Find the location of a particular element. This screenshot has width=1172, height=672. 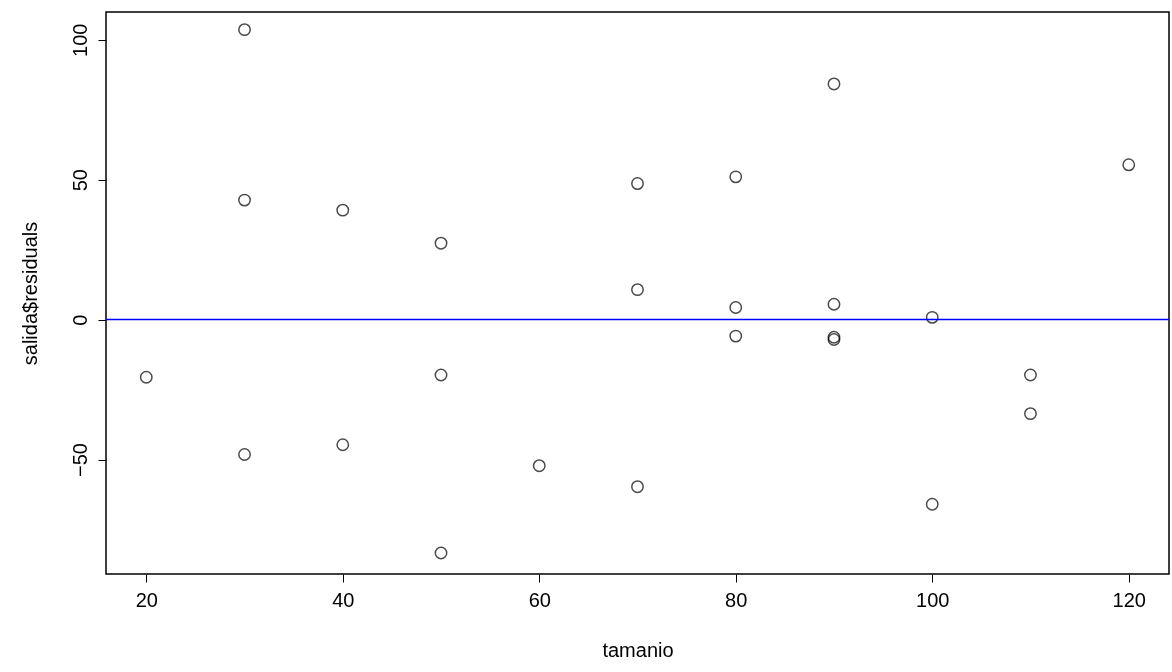

x-tick-label: 40 is located at coordinates (343, 599).